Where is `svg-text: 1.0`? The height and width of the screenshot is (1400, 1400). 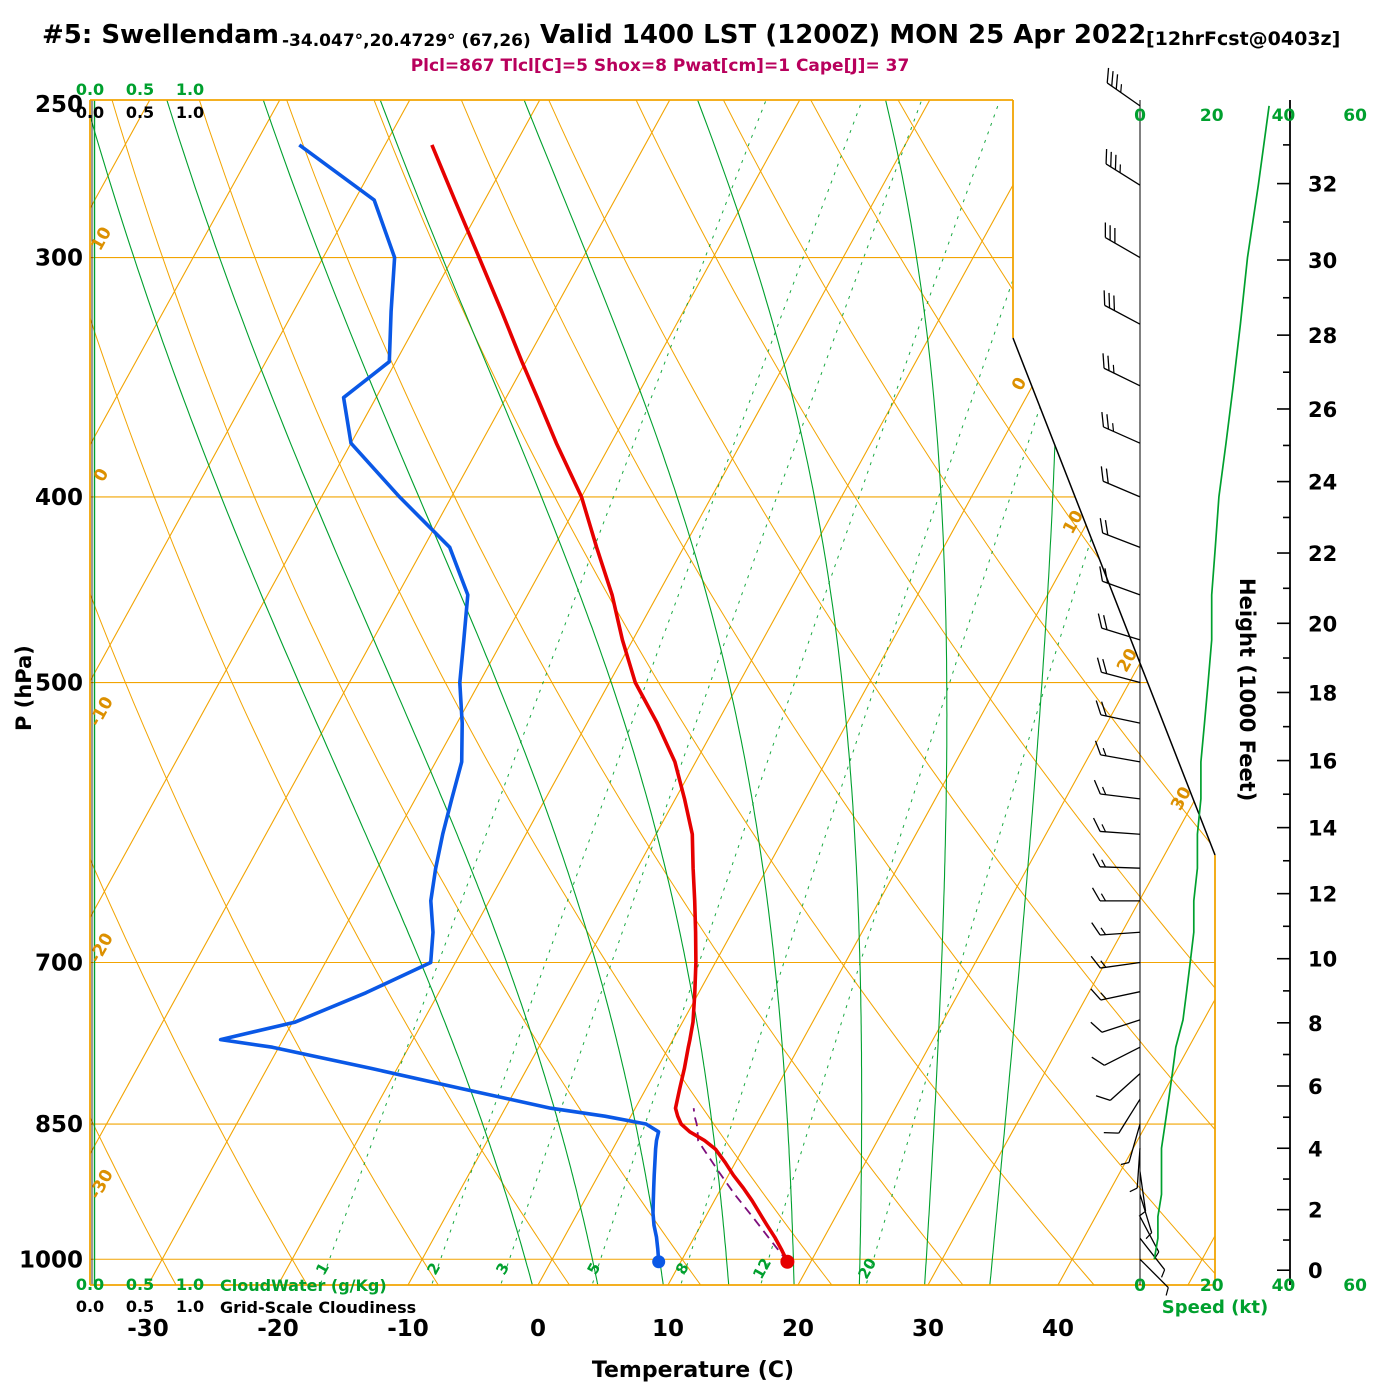 svg-text: 1.0 is located at coordinates (190, 112).